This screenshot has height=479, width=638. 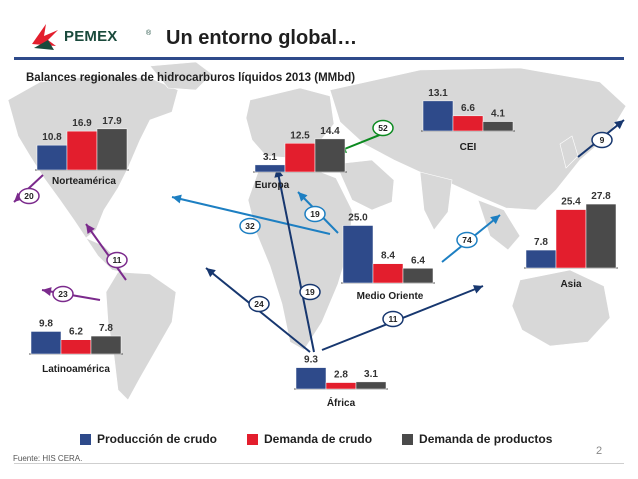 I want to click on flow-africa-to-norteamerica-badge, so click(x=259, y=304).